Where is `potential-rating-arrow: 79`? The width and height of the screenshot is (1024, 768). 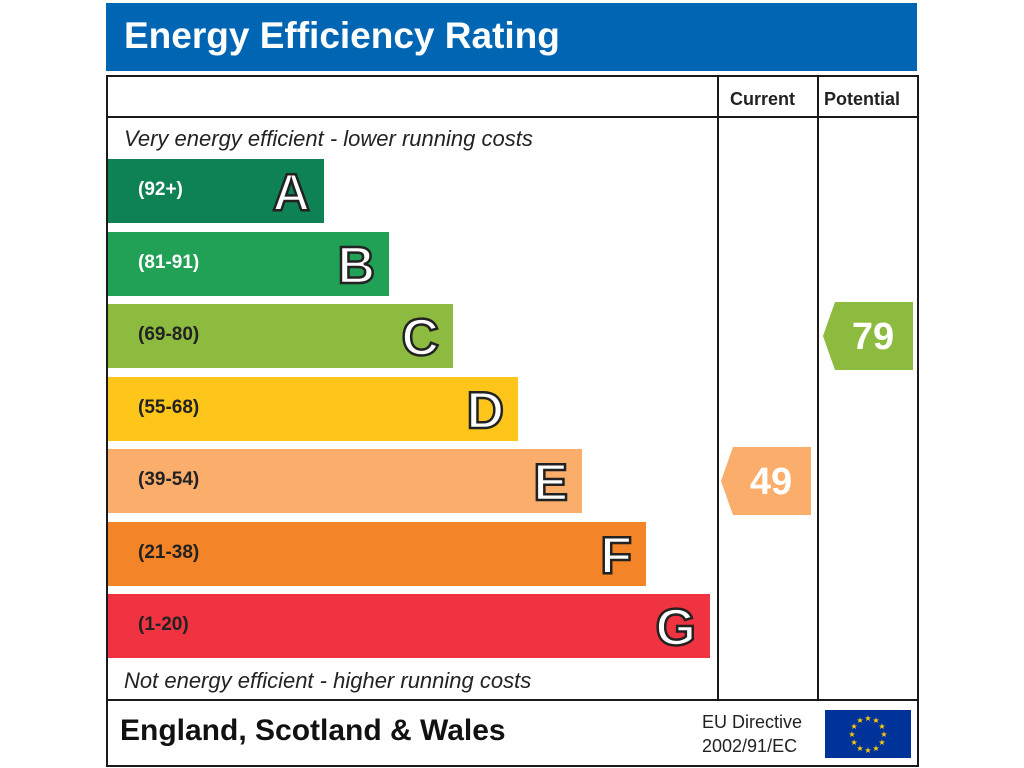
potential-rating-arrow: 79 is located at coordinates (868, 336).